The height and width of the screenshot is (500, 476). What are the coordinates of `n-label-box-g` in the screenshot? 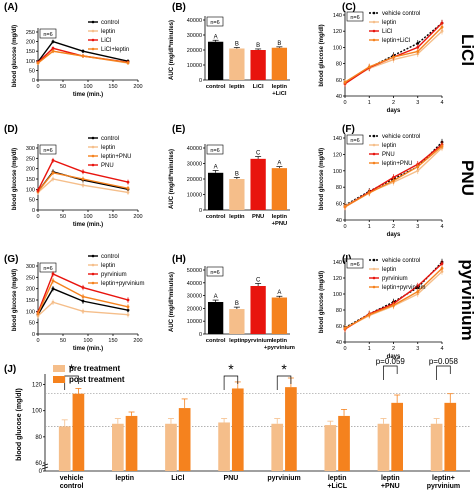 It's located at (48, 267).